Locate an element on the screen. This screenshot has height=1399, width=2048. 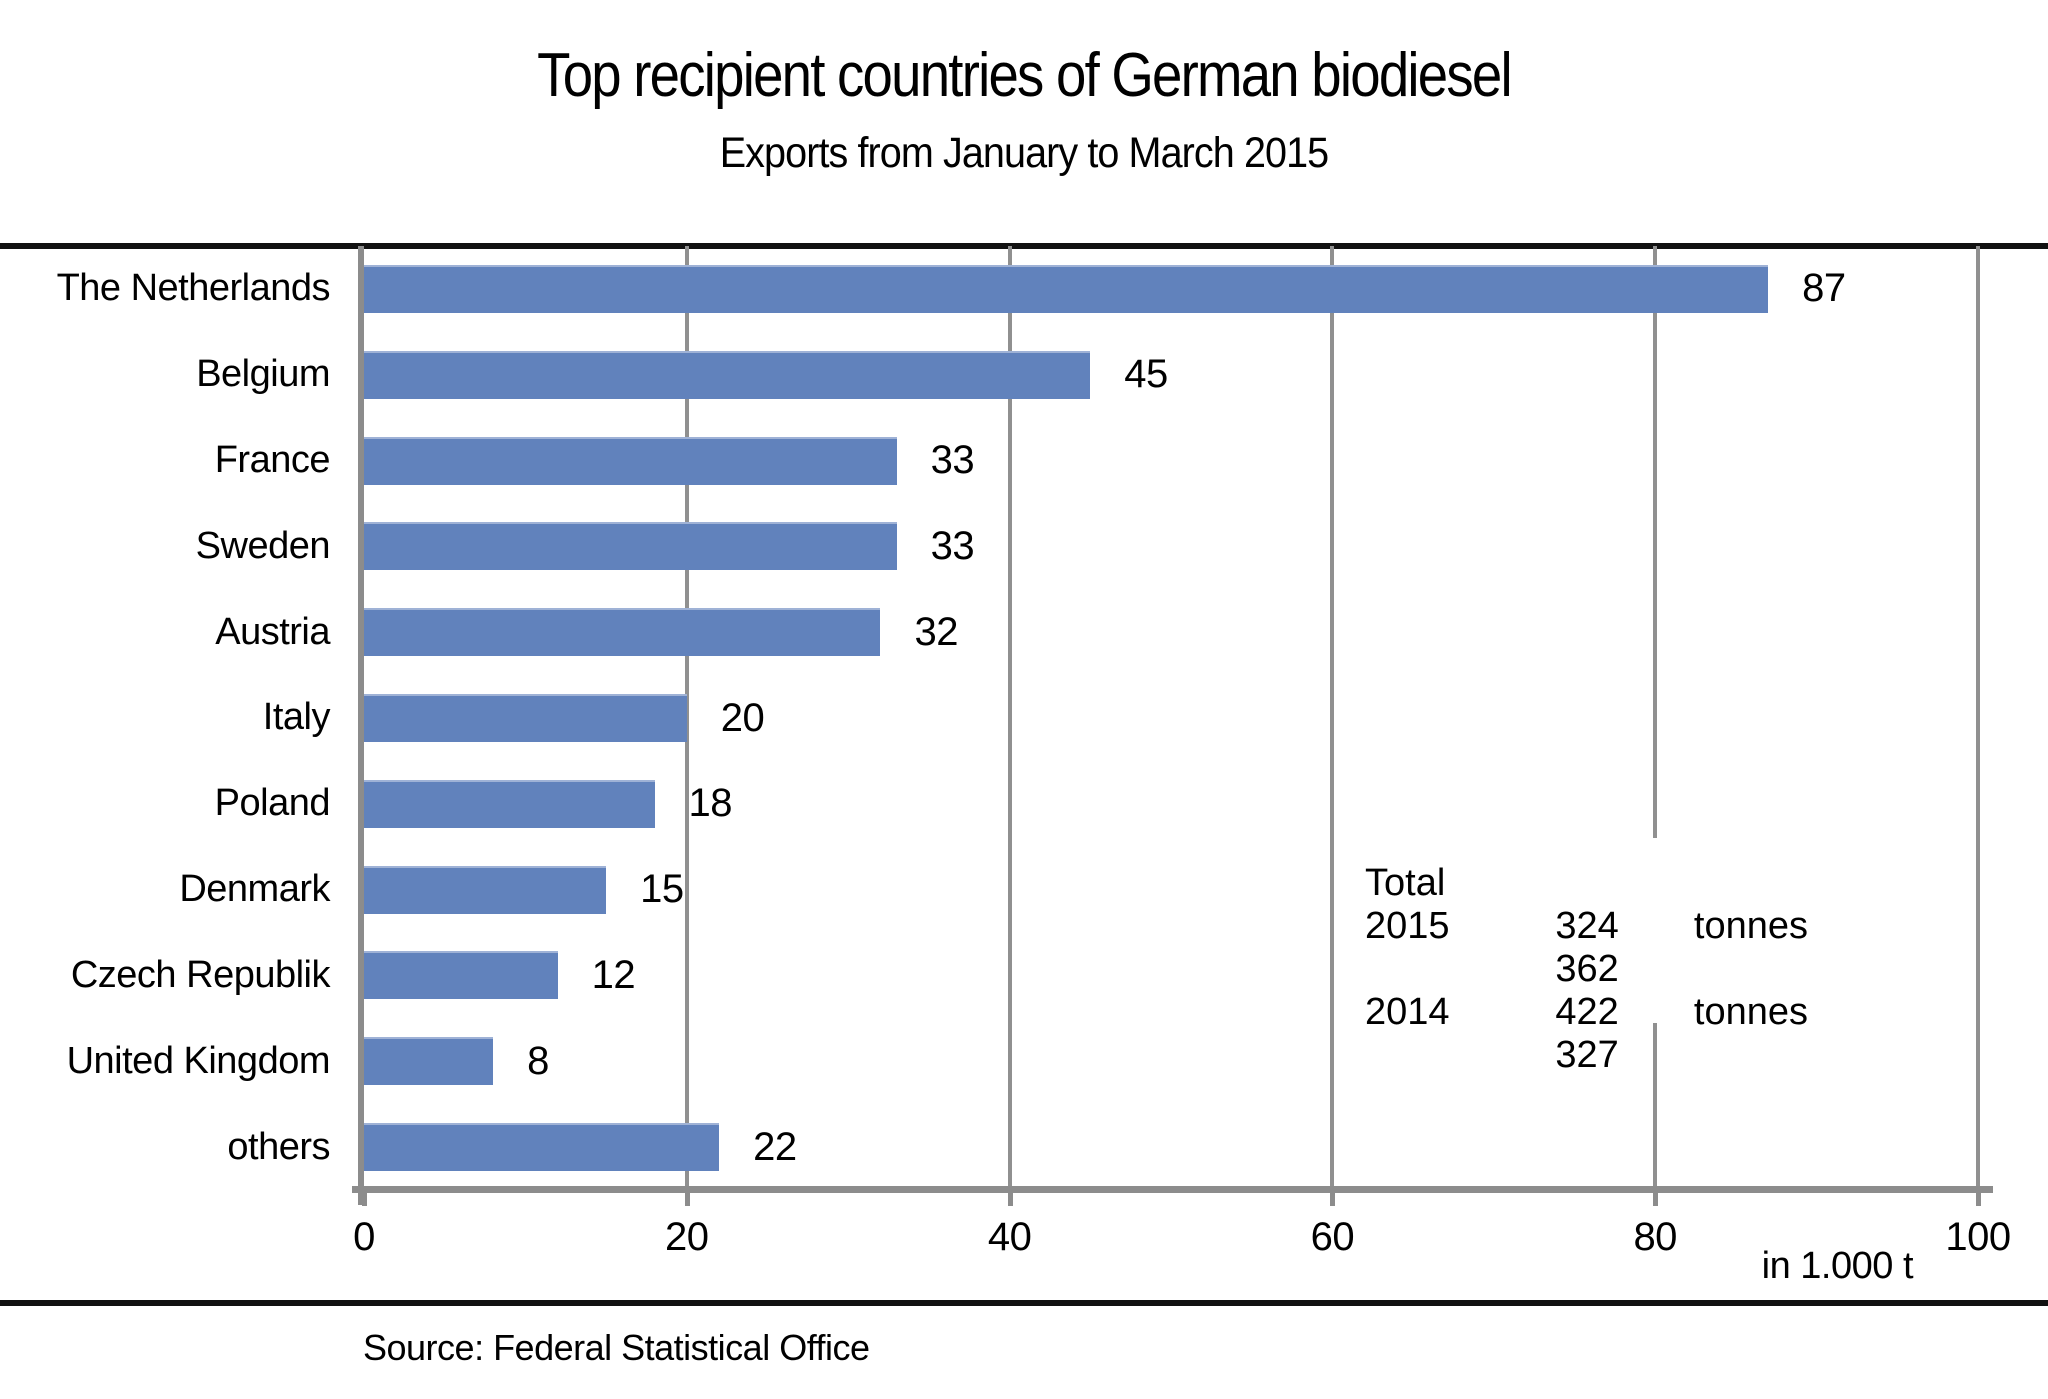
bar-the-netherlands is located at coordinates (1066, 288).